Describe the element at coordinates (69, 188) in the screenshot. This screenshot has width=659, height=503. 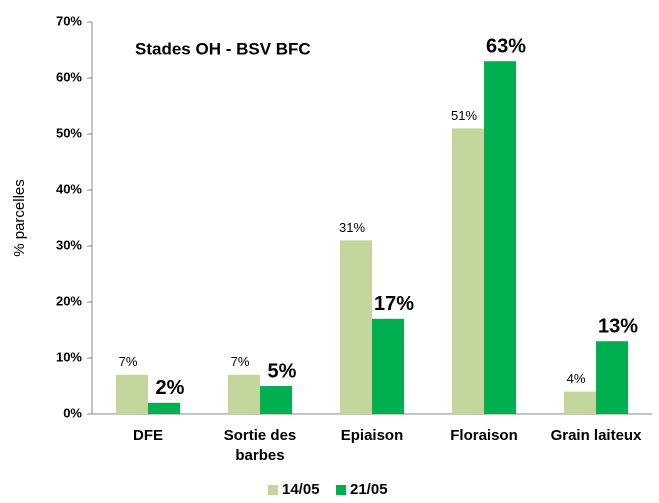
I see `y-tick-label: 40%` at that location.